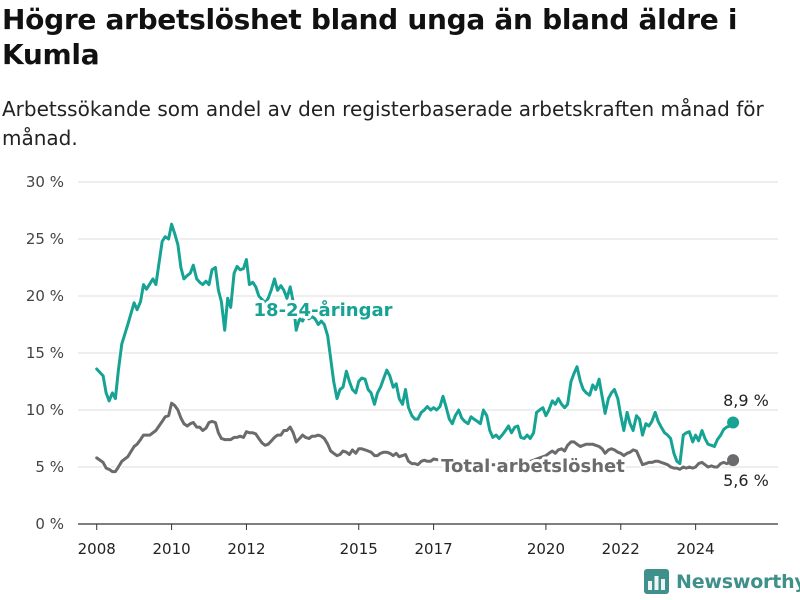 This screenshot has width=800, height=600. I want to click on series-label-total: Total arbetslöshet, so click(533, 466).